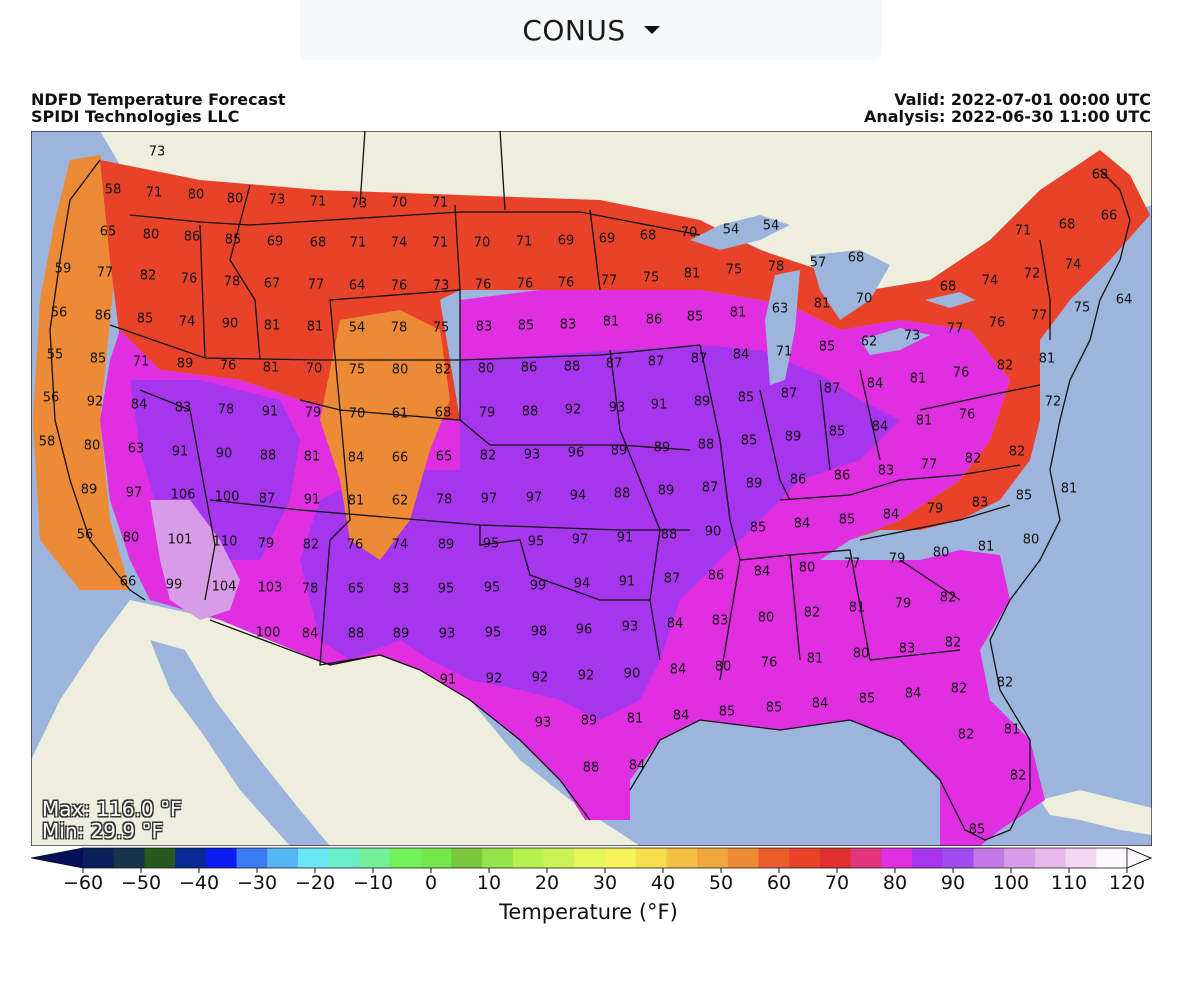 This screenshot has height=989, width=1177. What do you see at coordinates (158, 99) in the screenshot?
I see `map-title: NDFD Temperature Forecast` at bounding box center [158, 99].